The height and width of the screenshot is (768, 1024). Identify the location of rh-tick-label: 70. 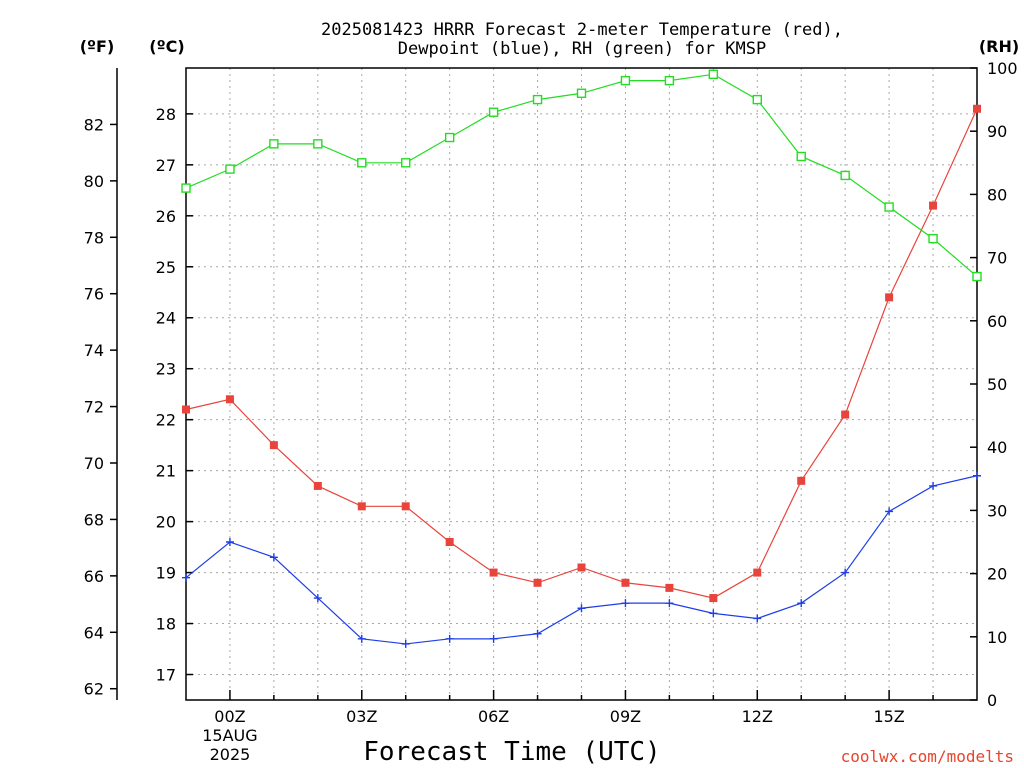
(997, 258).